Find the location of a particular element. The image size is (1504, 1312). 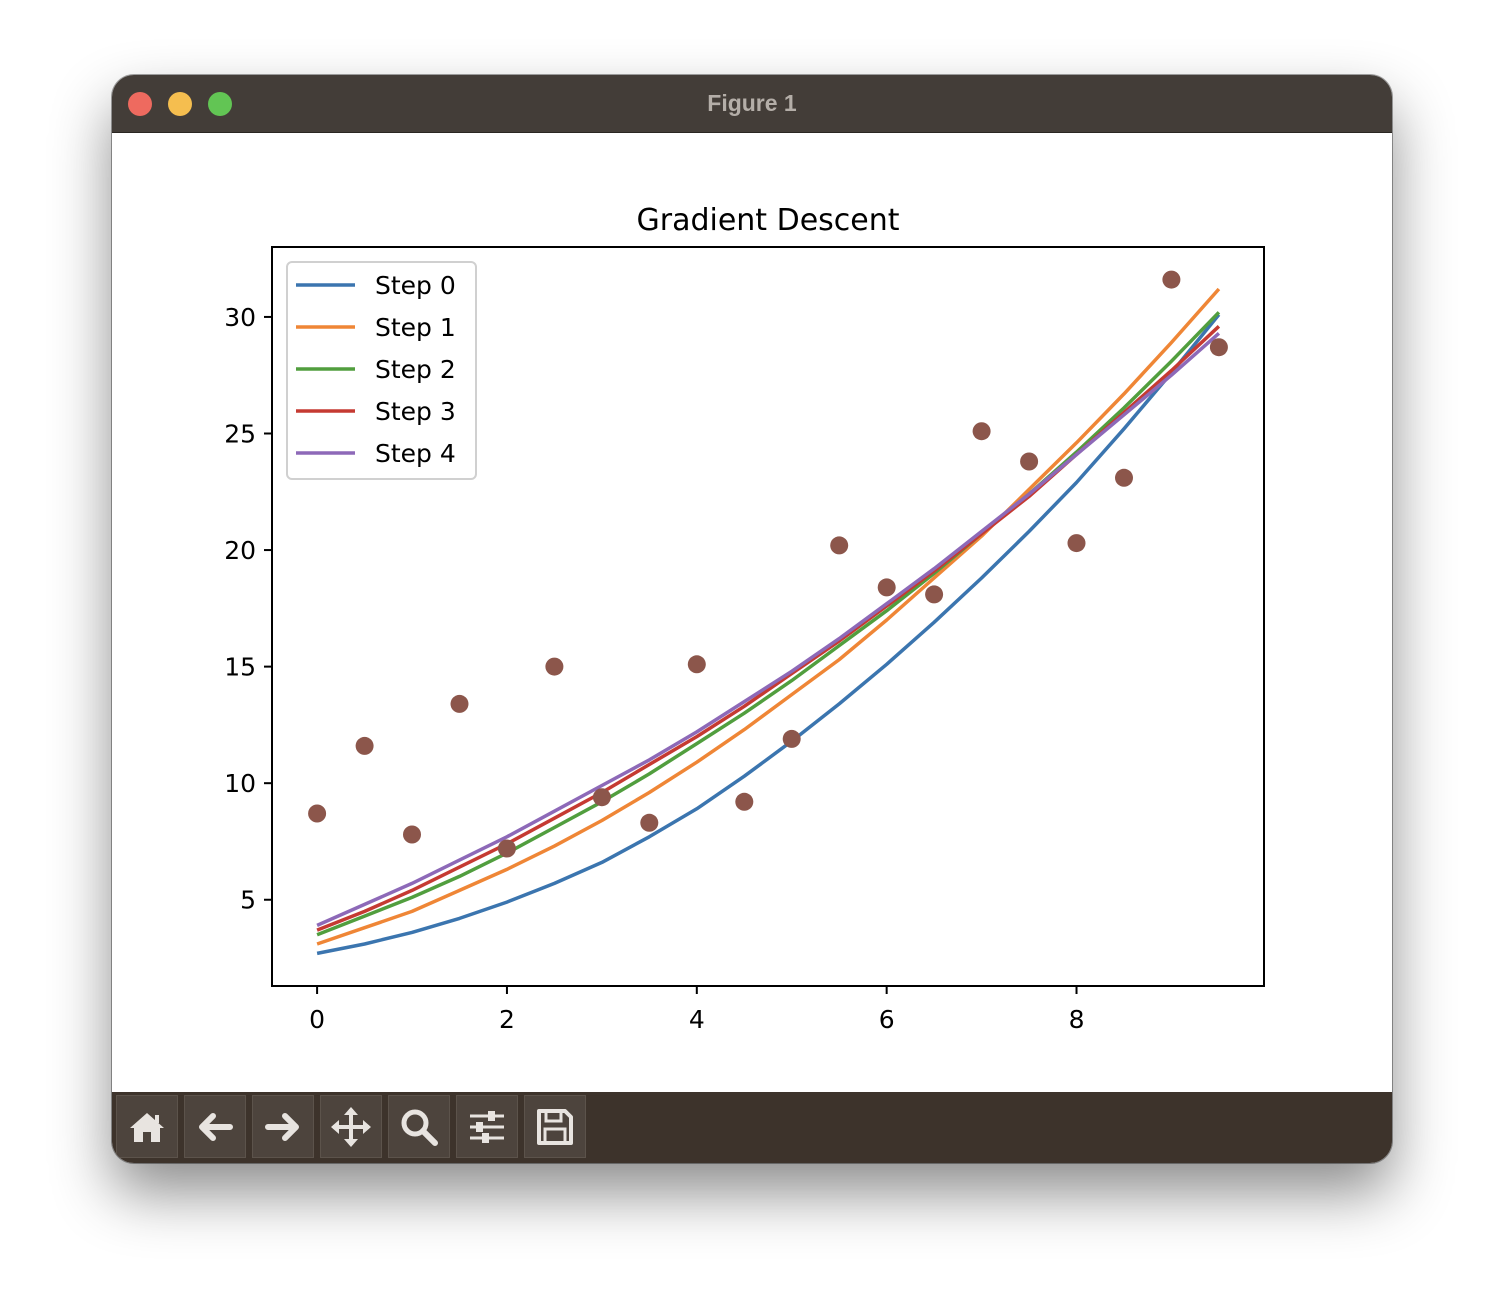

save-button is located at coordinates (555, 1126).